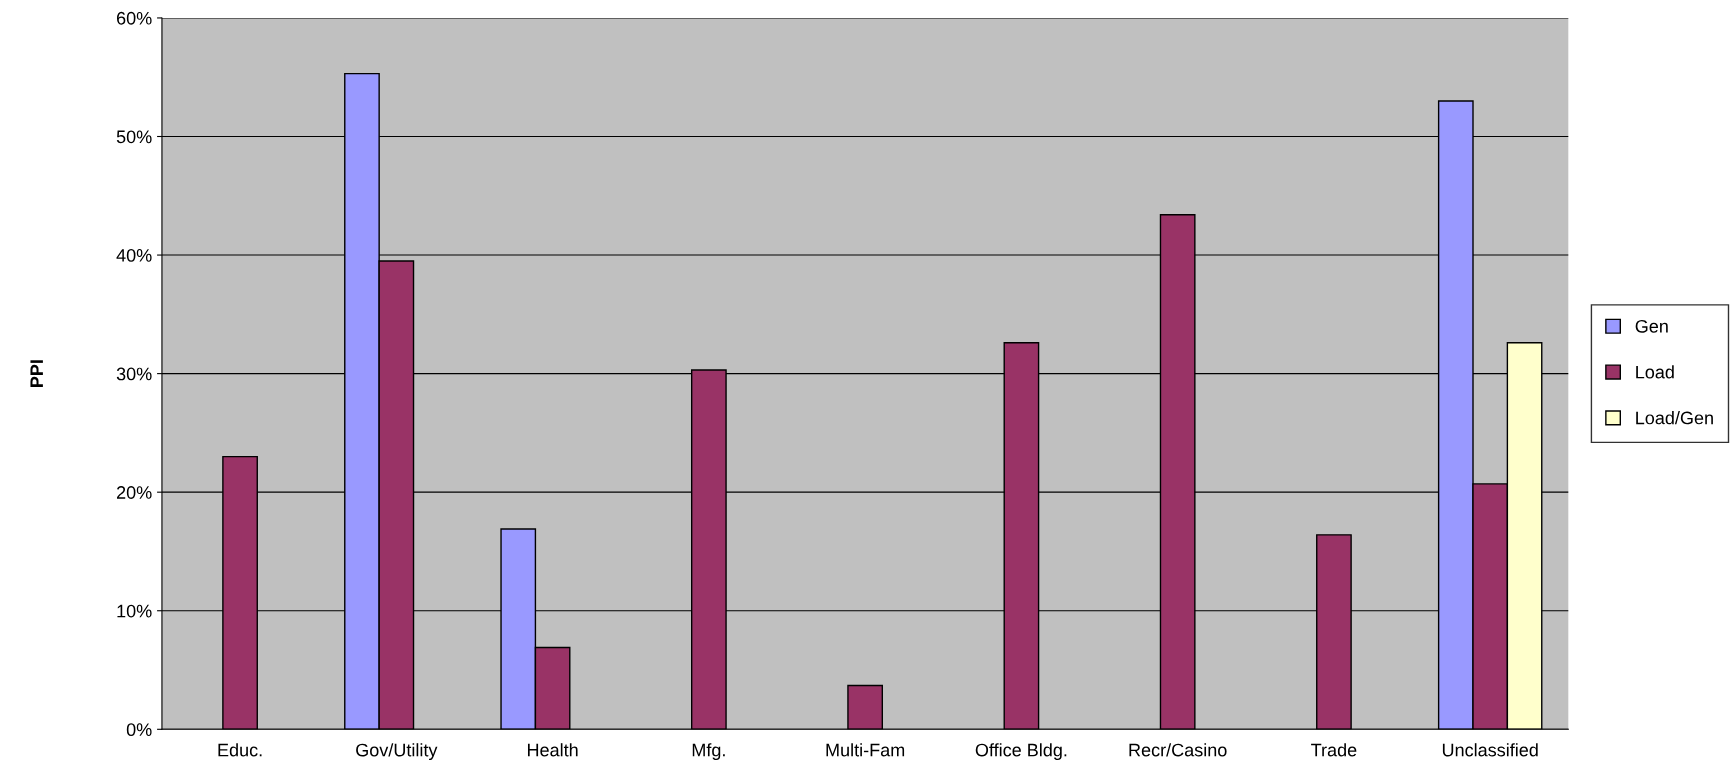 The height and width of the screenshot is (780, 1732). Describe the element at coordinates (134, 137) in the screenshot. I see `y-tick-label: 50%` at that location.